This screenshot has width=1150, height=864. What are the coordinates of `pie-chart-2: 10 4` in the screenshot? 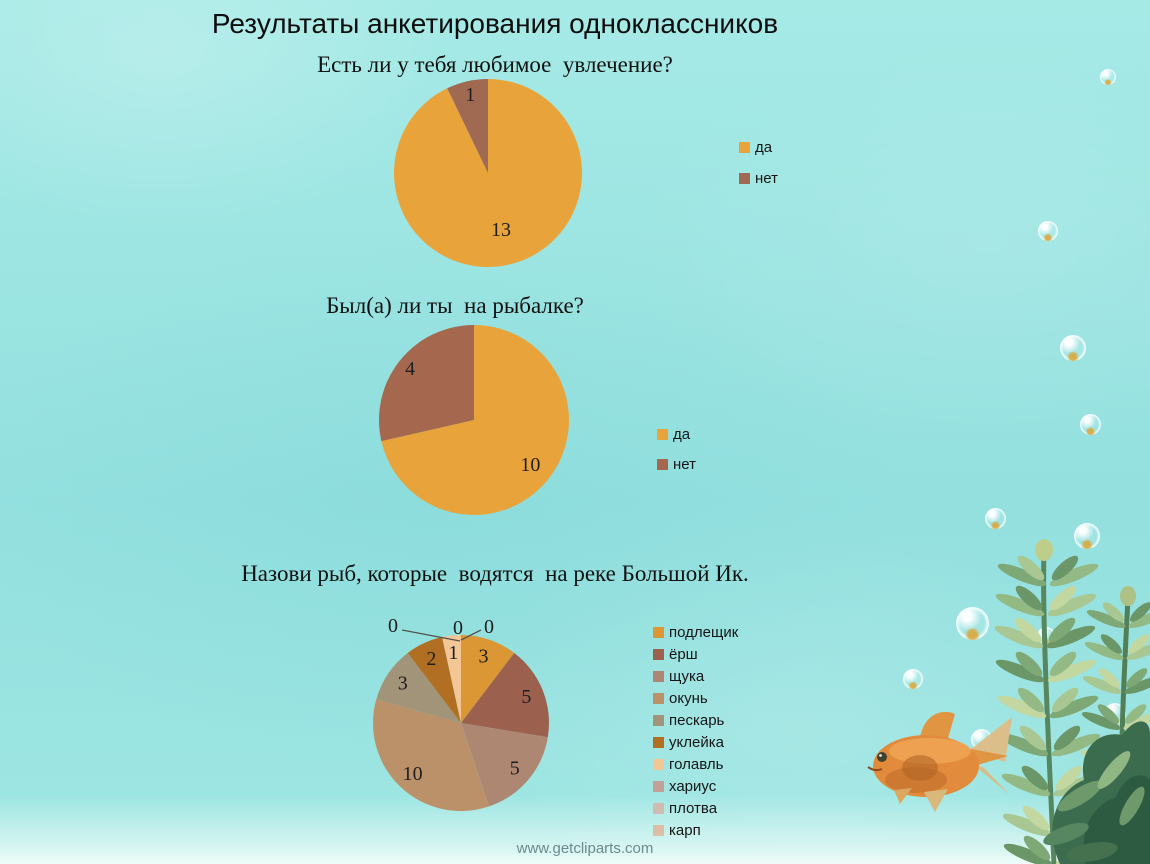 It's located at (473, 420).